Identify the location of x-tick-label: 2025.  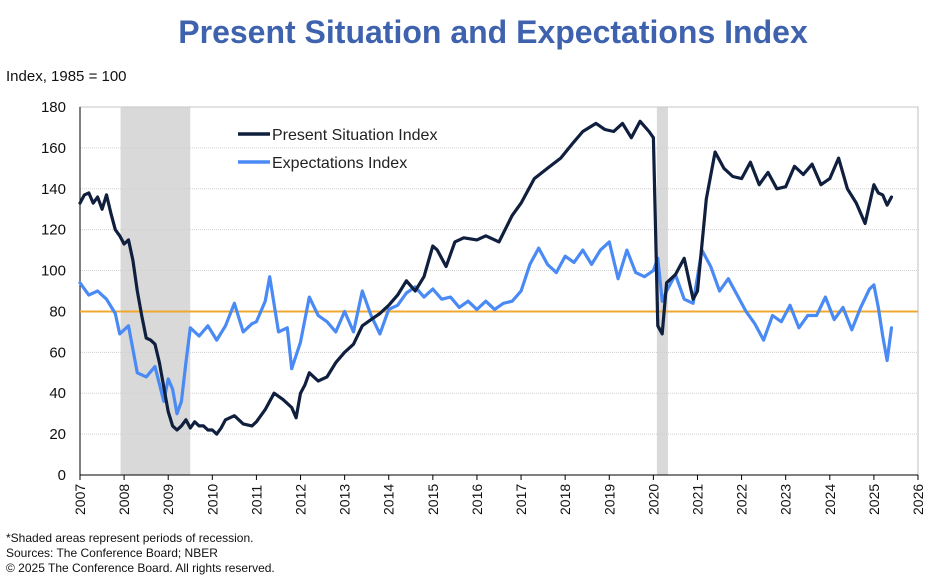
(874, 499).